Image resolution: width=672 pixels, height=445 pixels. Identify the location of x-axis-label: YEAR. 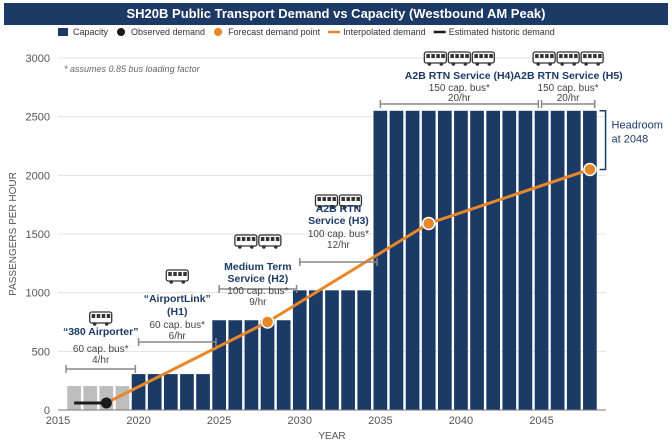
(331, 436).